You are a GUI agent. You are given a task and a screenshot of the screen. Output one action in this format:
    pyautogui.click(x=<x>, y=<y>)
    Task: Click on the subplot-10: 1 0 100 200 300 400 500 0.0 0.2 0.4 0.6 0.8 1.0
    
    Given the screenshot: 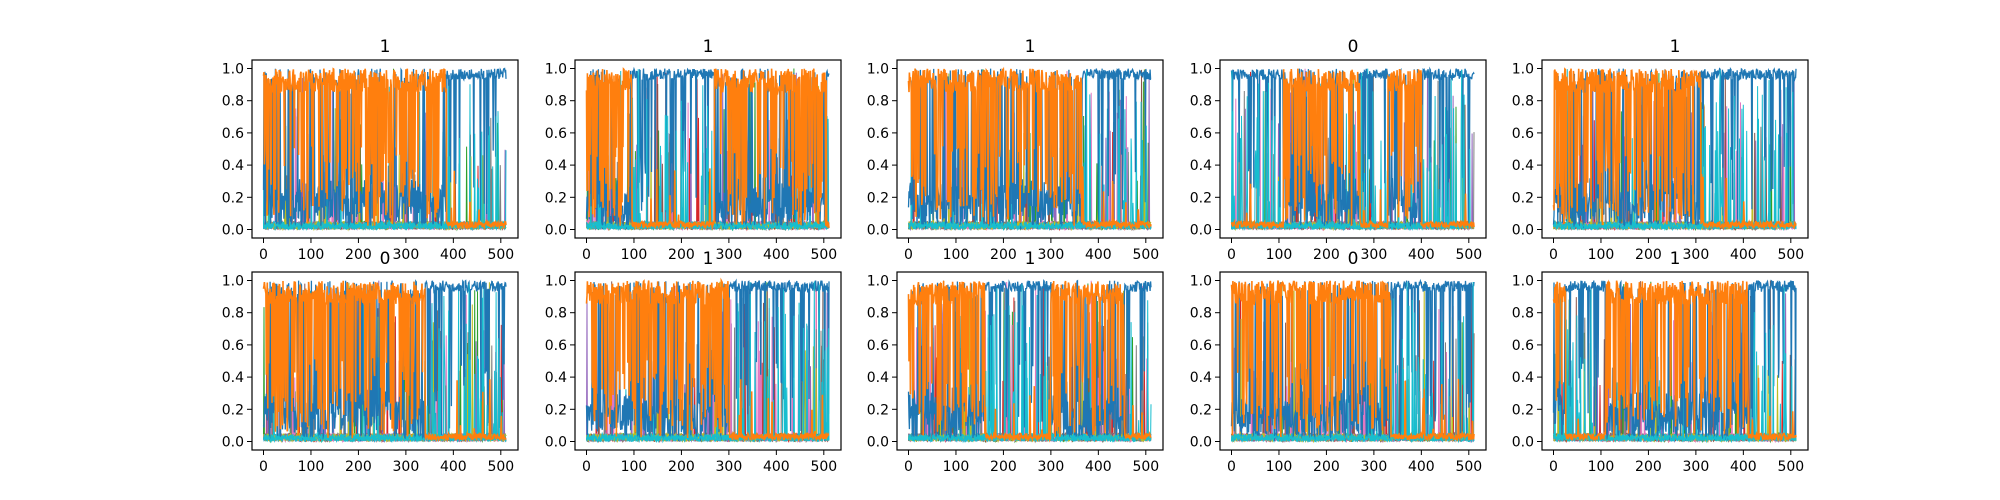 What is the action you would take?
    pyautogui.click(x=1660, y=362)
    